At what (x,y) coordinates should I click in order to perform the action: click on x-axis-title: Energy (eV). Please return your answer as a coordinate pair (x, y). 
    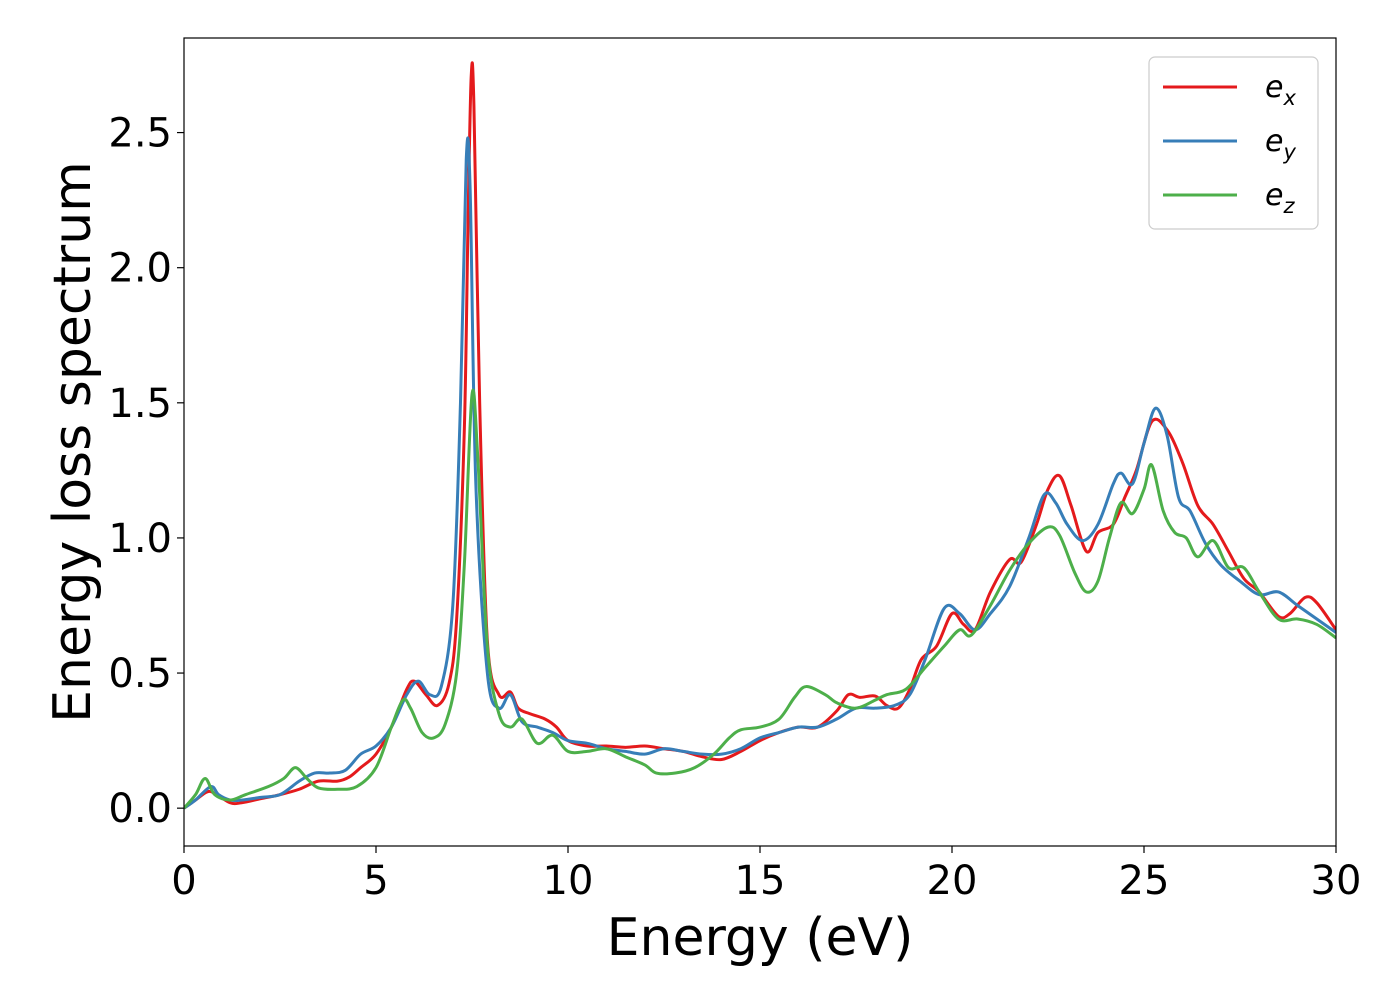
    Looking at the image, I should click on (760, 938).